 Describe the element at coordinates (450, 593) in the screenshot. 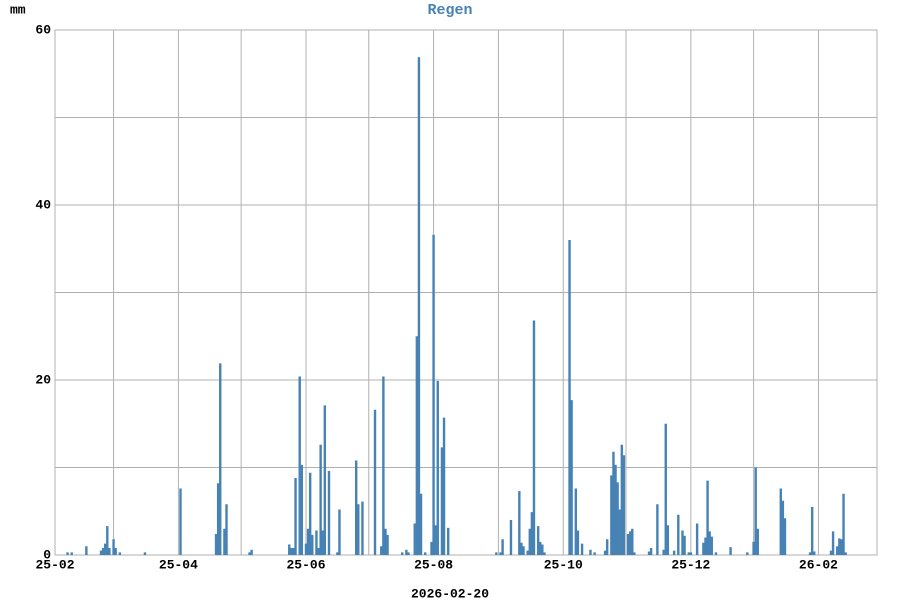

I see `x-axis-label: 2026-02-20` at that location.